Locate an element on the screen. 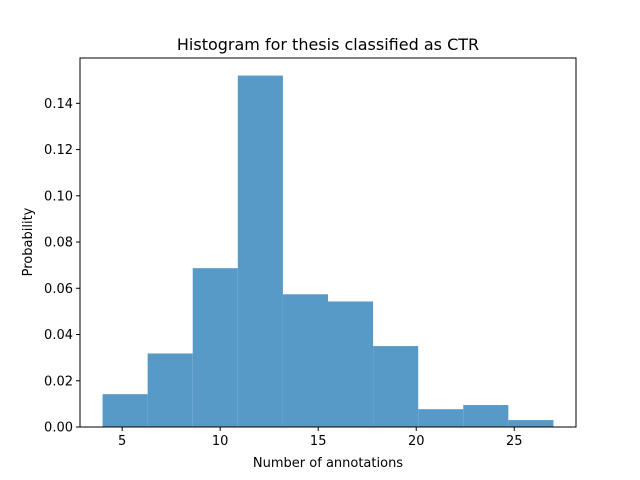 The width and height of the screenshot is (640, 480). chart-title: Histogram for thesis classified as CTR is located at coordinates (328, 44).